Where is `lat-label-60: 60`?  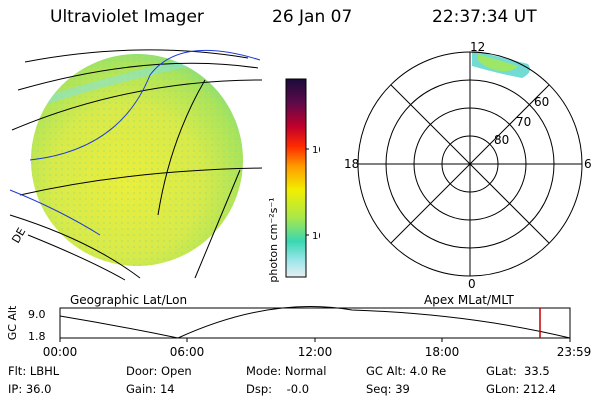 lat-label-60: 60 is located at coordinates (541, 102).